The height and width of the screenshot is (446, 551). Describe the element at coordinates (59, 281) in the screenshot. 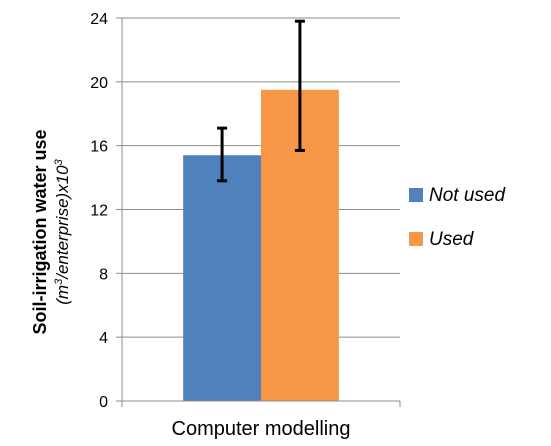

I see `y-axis-unit-sup1: 3` at that location.